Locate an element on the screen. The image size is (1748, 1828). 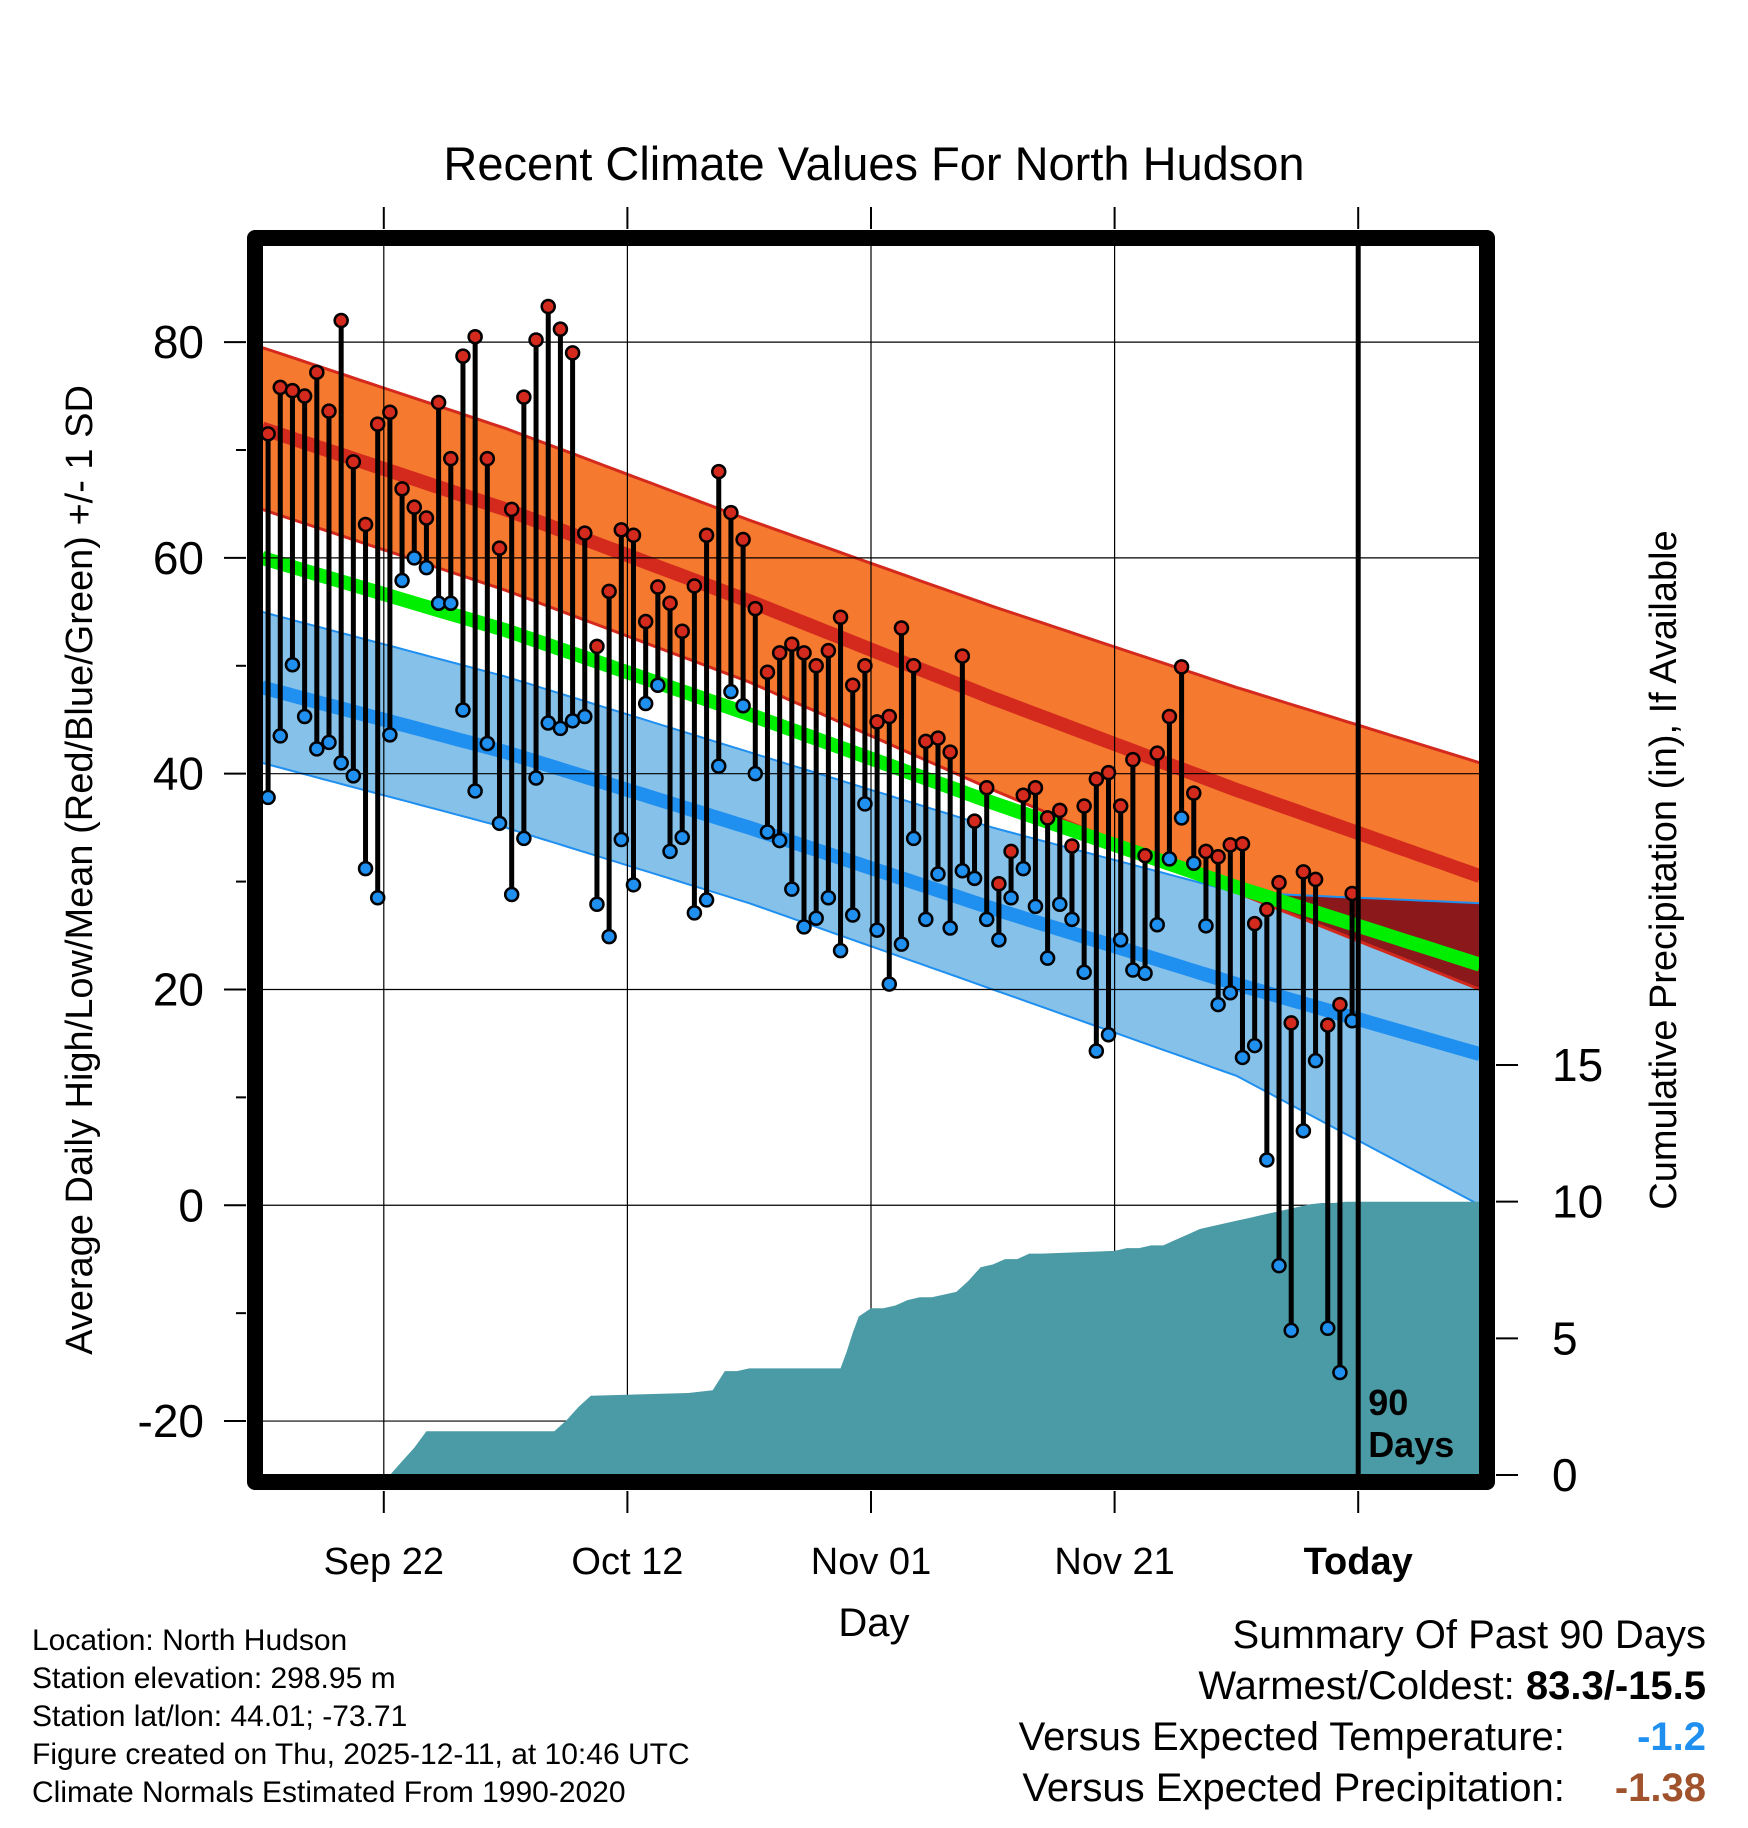
y-tick-label: 20 is located at coordinates (178, 989).